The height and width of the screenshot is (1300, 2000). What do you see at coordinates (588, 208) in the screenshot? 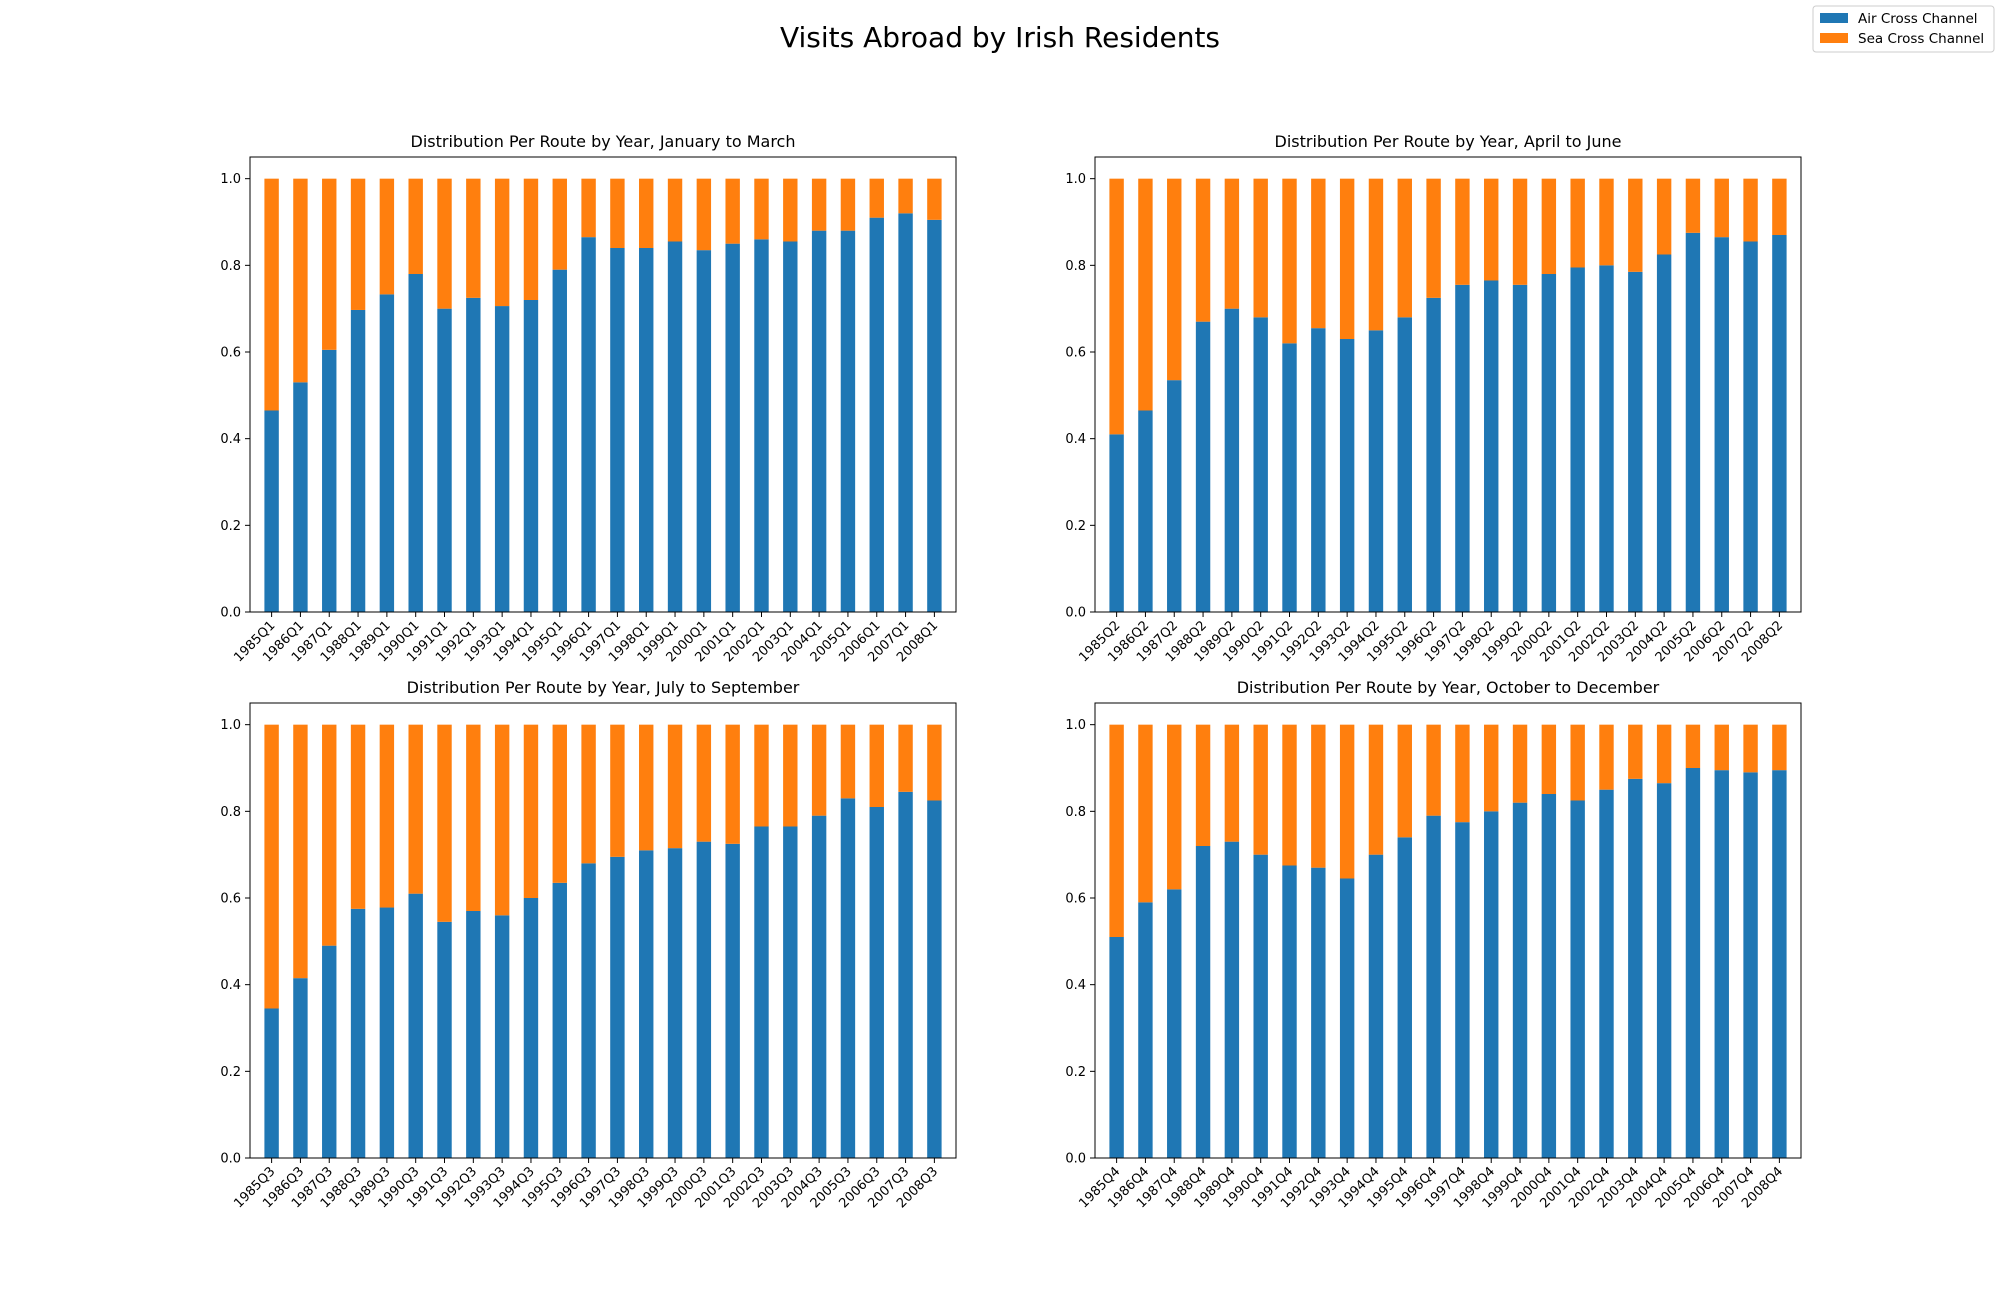
I see `bar-sea-1996Q1` at bounding box center [588, 208].